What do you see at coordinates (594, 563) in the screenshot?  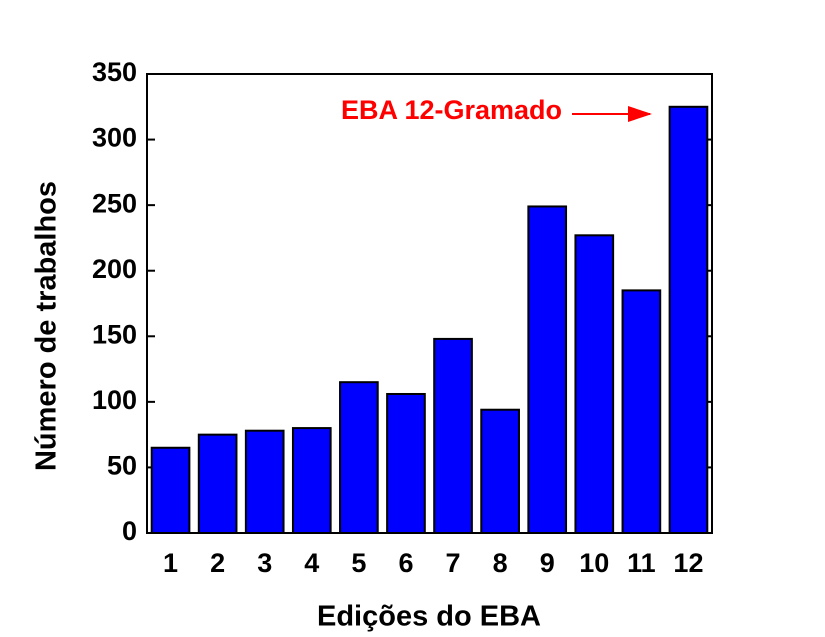 I see `x-tick-label: 10` at bounding box center [594, 563].